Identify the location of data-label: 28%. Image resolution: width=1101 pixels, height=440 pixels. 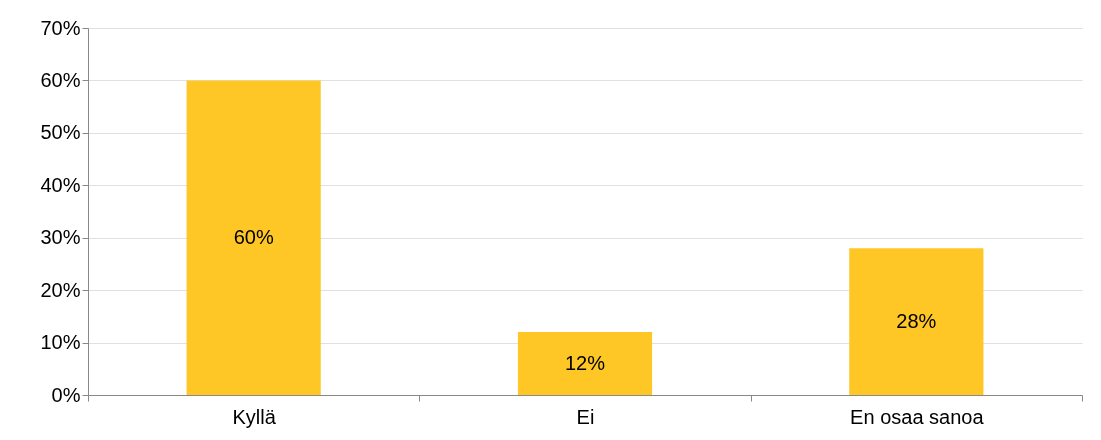
(916, 320).